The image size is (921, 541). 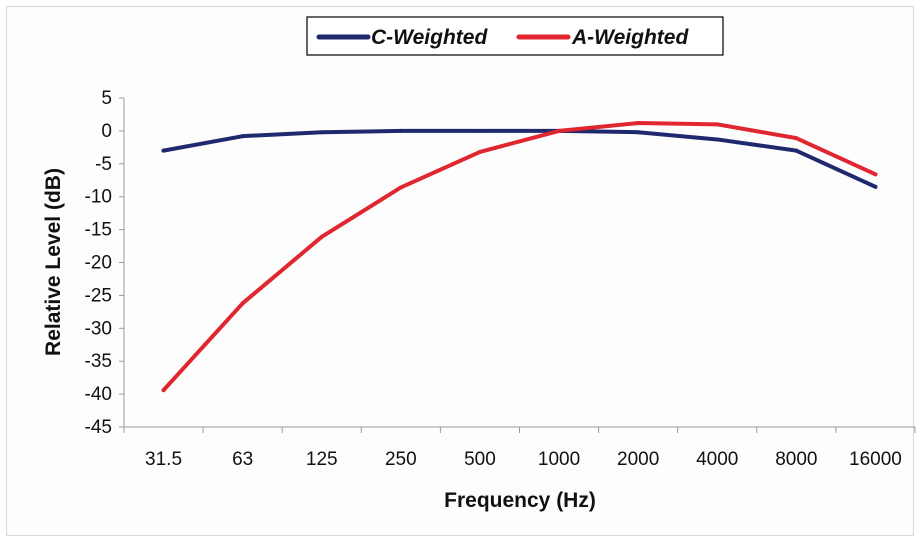 What do you see at coordinates (638, 459) in the screenshot?
I see `x-tick-label: 2000` at bounding box center [638, 459].